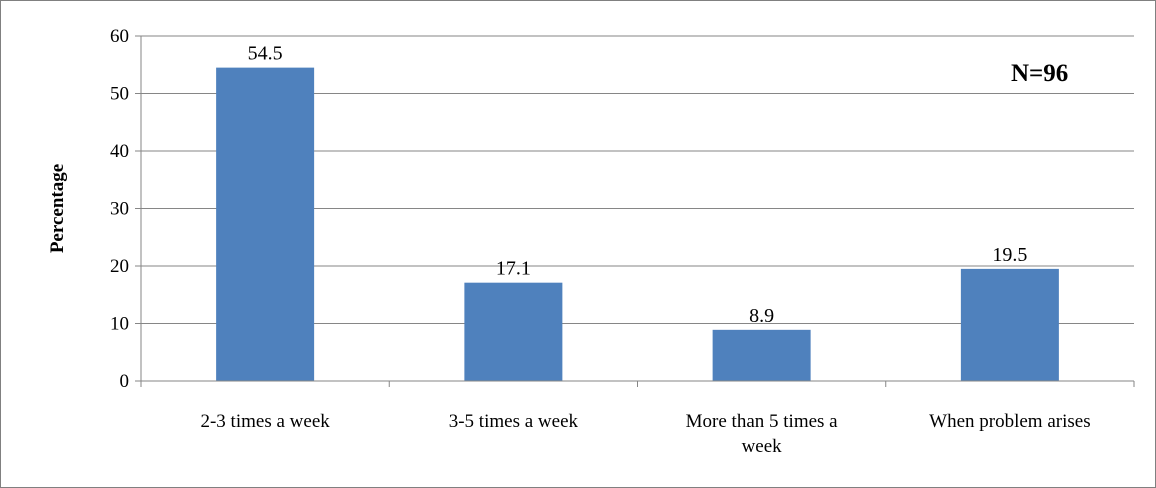 Image resolution: width=1156 pixels, height=488 pixels. I want to click on data-label: 54.5, so click(265, 54).